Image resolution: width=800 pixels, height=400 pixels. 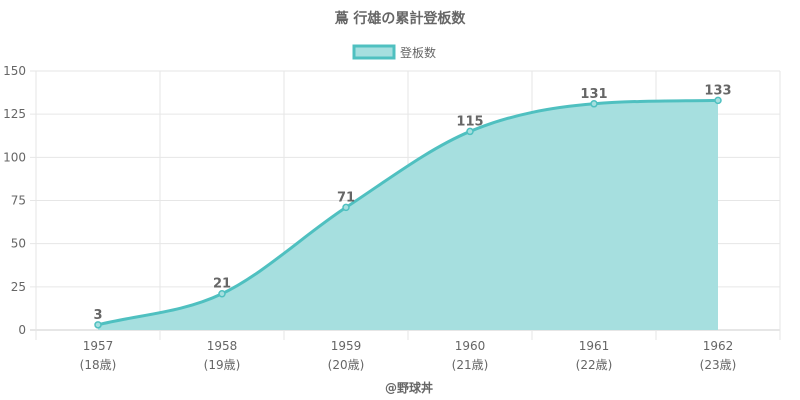 I want to click on x-tick-sublabel: (21歳), so click(x=470, y=365).